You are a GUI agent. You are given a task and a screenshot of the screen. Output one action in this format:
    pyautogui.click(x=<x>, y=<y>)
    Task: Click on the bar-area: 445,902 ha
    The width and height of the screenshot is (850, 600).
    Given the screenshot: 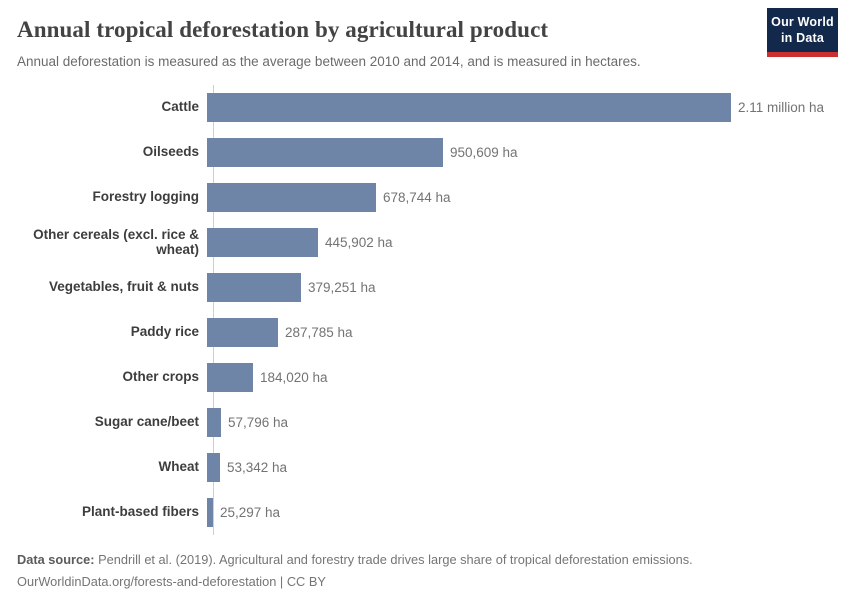 What is the action you would take?
    pyautogui.click(x=528, y=243)
    